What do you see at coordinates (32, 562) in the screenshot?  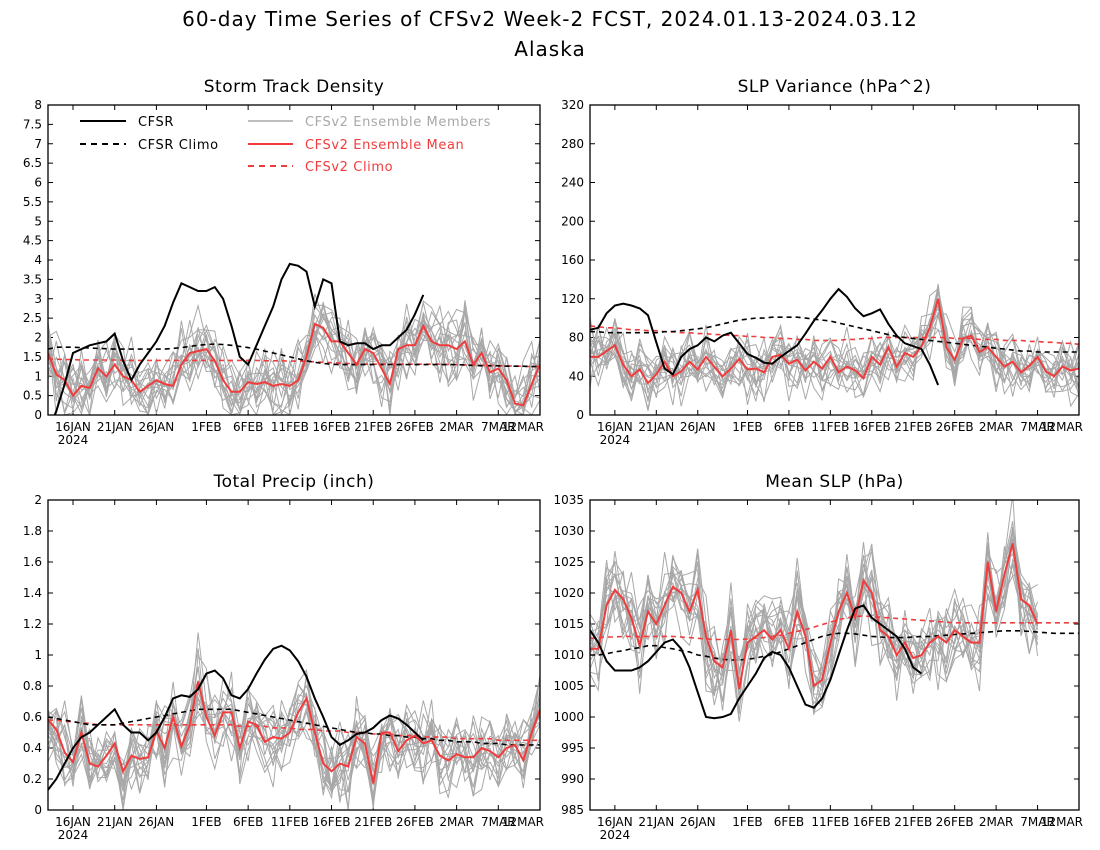 I see `y-tick-label: 1.6` at bounding box center [32, 562].